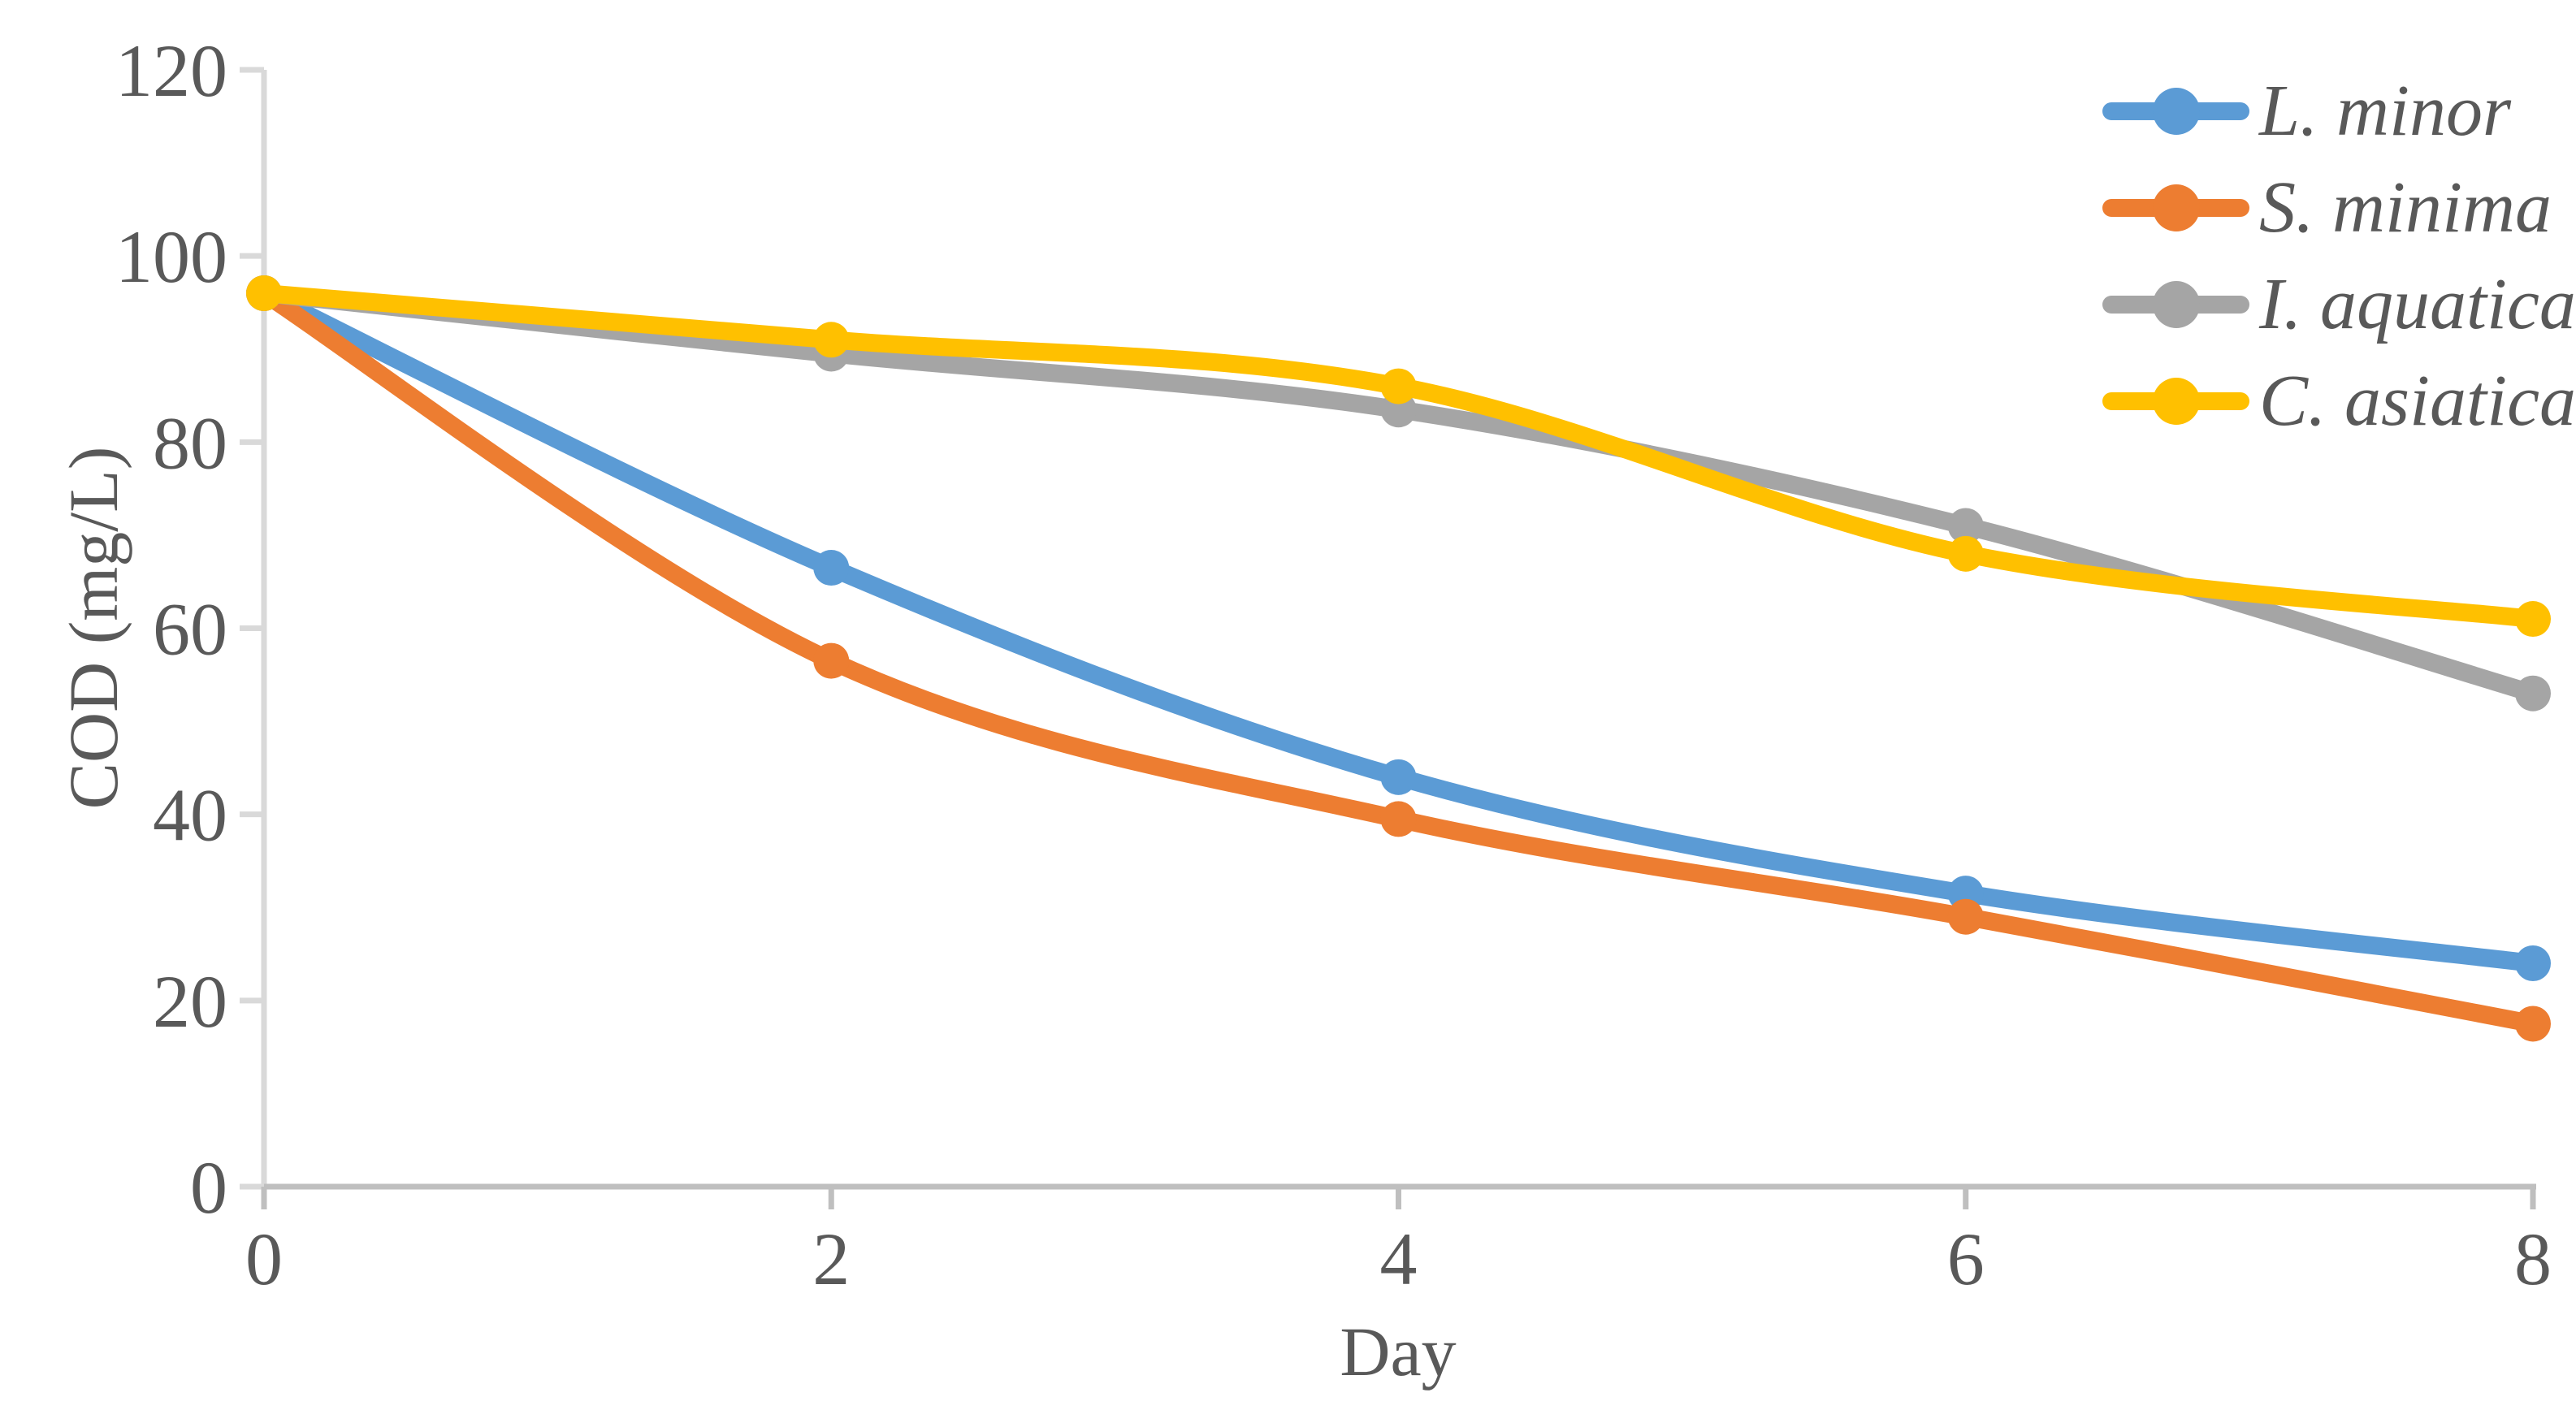  What do you see at coordinates (171, 71) in the screenshot?
I see `y-tick-label: 120` at bounding box center [171, 71].